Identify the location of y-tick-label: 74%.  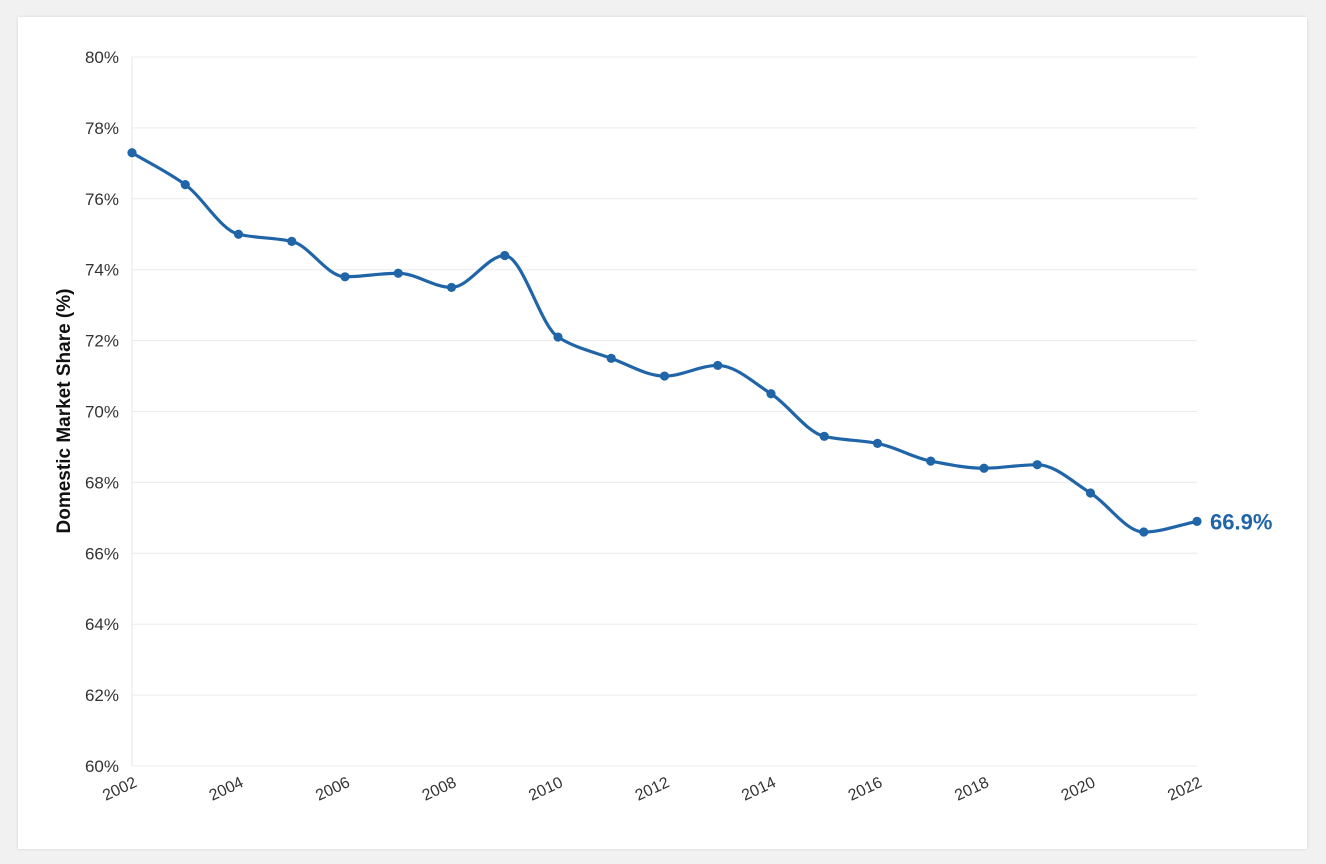
(102, 270).